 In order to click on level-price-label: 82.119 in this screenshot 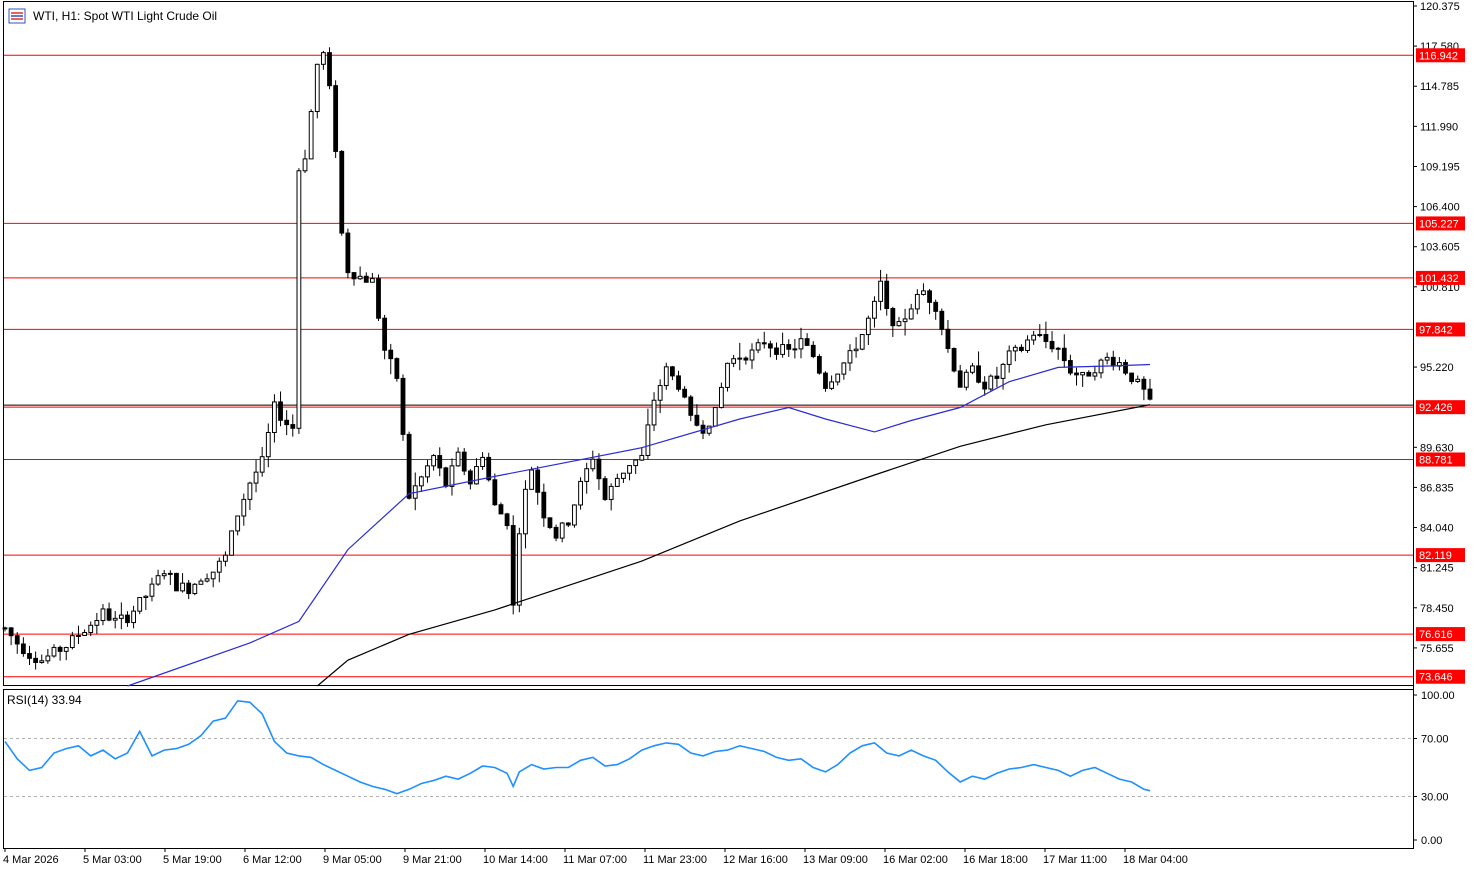, I will do `click(1435, 556)`.